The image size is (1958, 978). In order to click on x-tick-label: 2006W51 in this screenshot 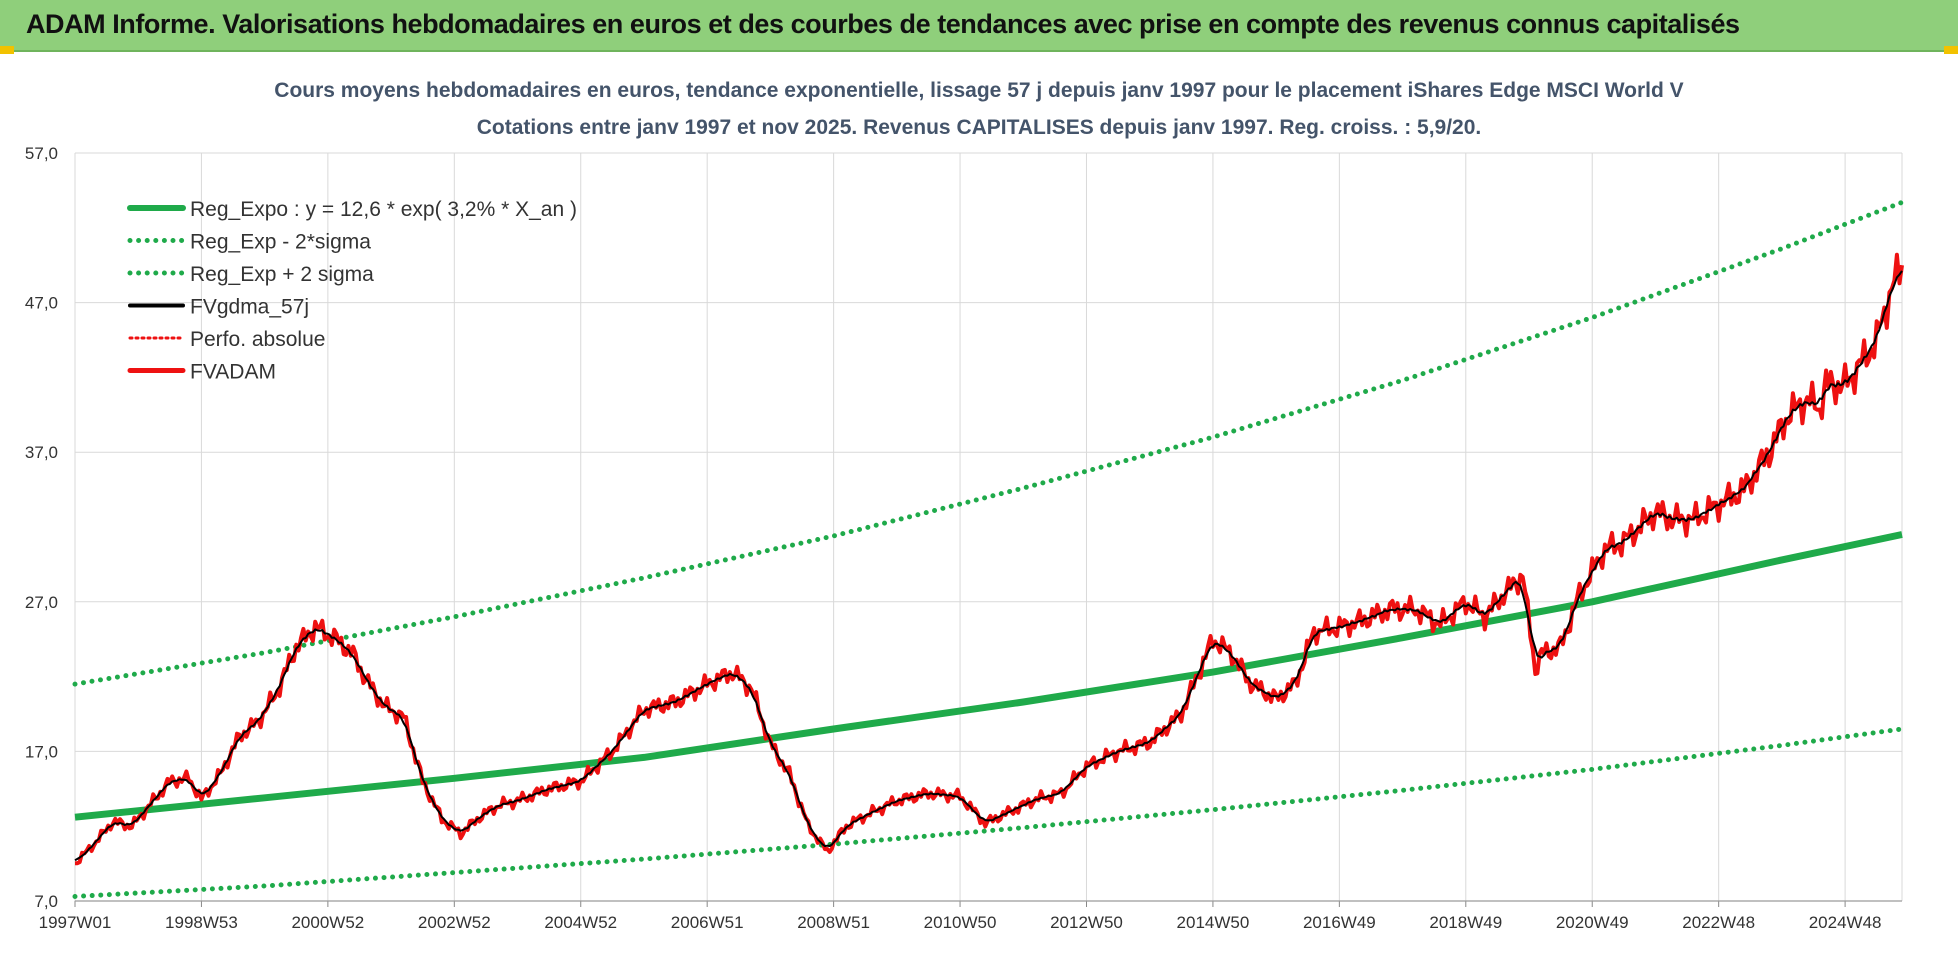, I will do `click(707, 922)`.